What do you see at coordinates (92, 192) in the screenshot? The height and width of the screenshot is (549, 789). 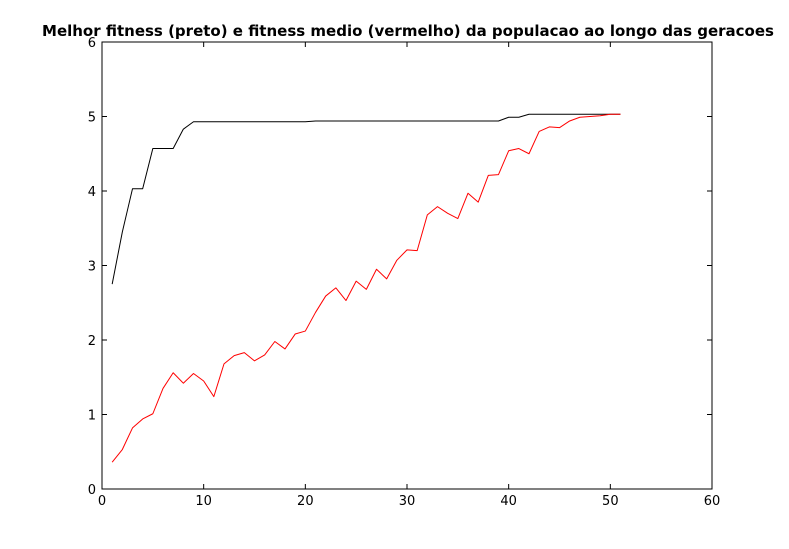 I see `y-tick-label: 4` at bounding box center [92, 192].